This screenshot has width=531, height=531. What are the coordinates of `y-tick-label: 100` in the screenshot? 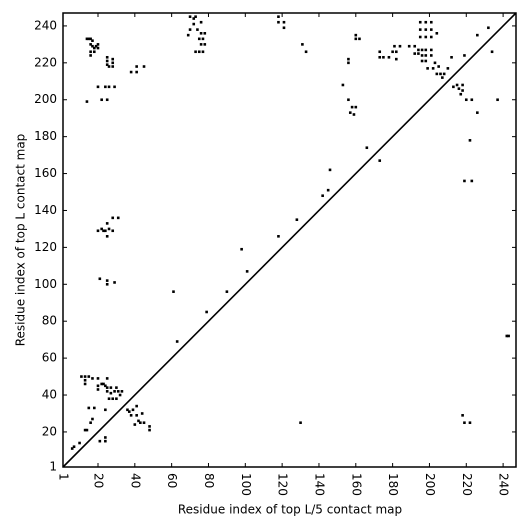 It's located at (45, 284).